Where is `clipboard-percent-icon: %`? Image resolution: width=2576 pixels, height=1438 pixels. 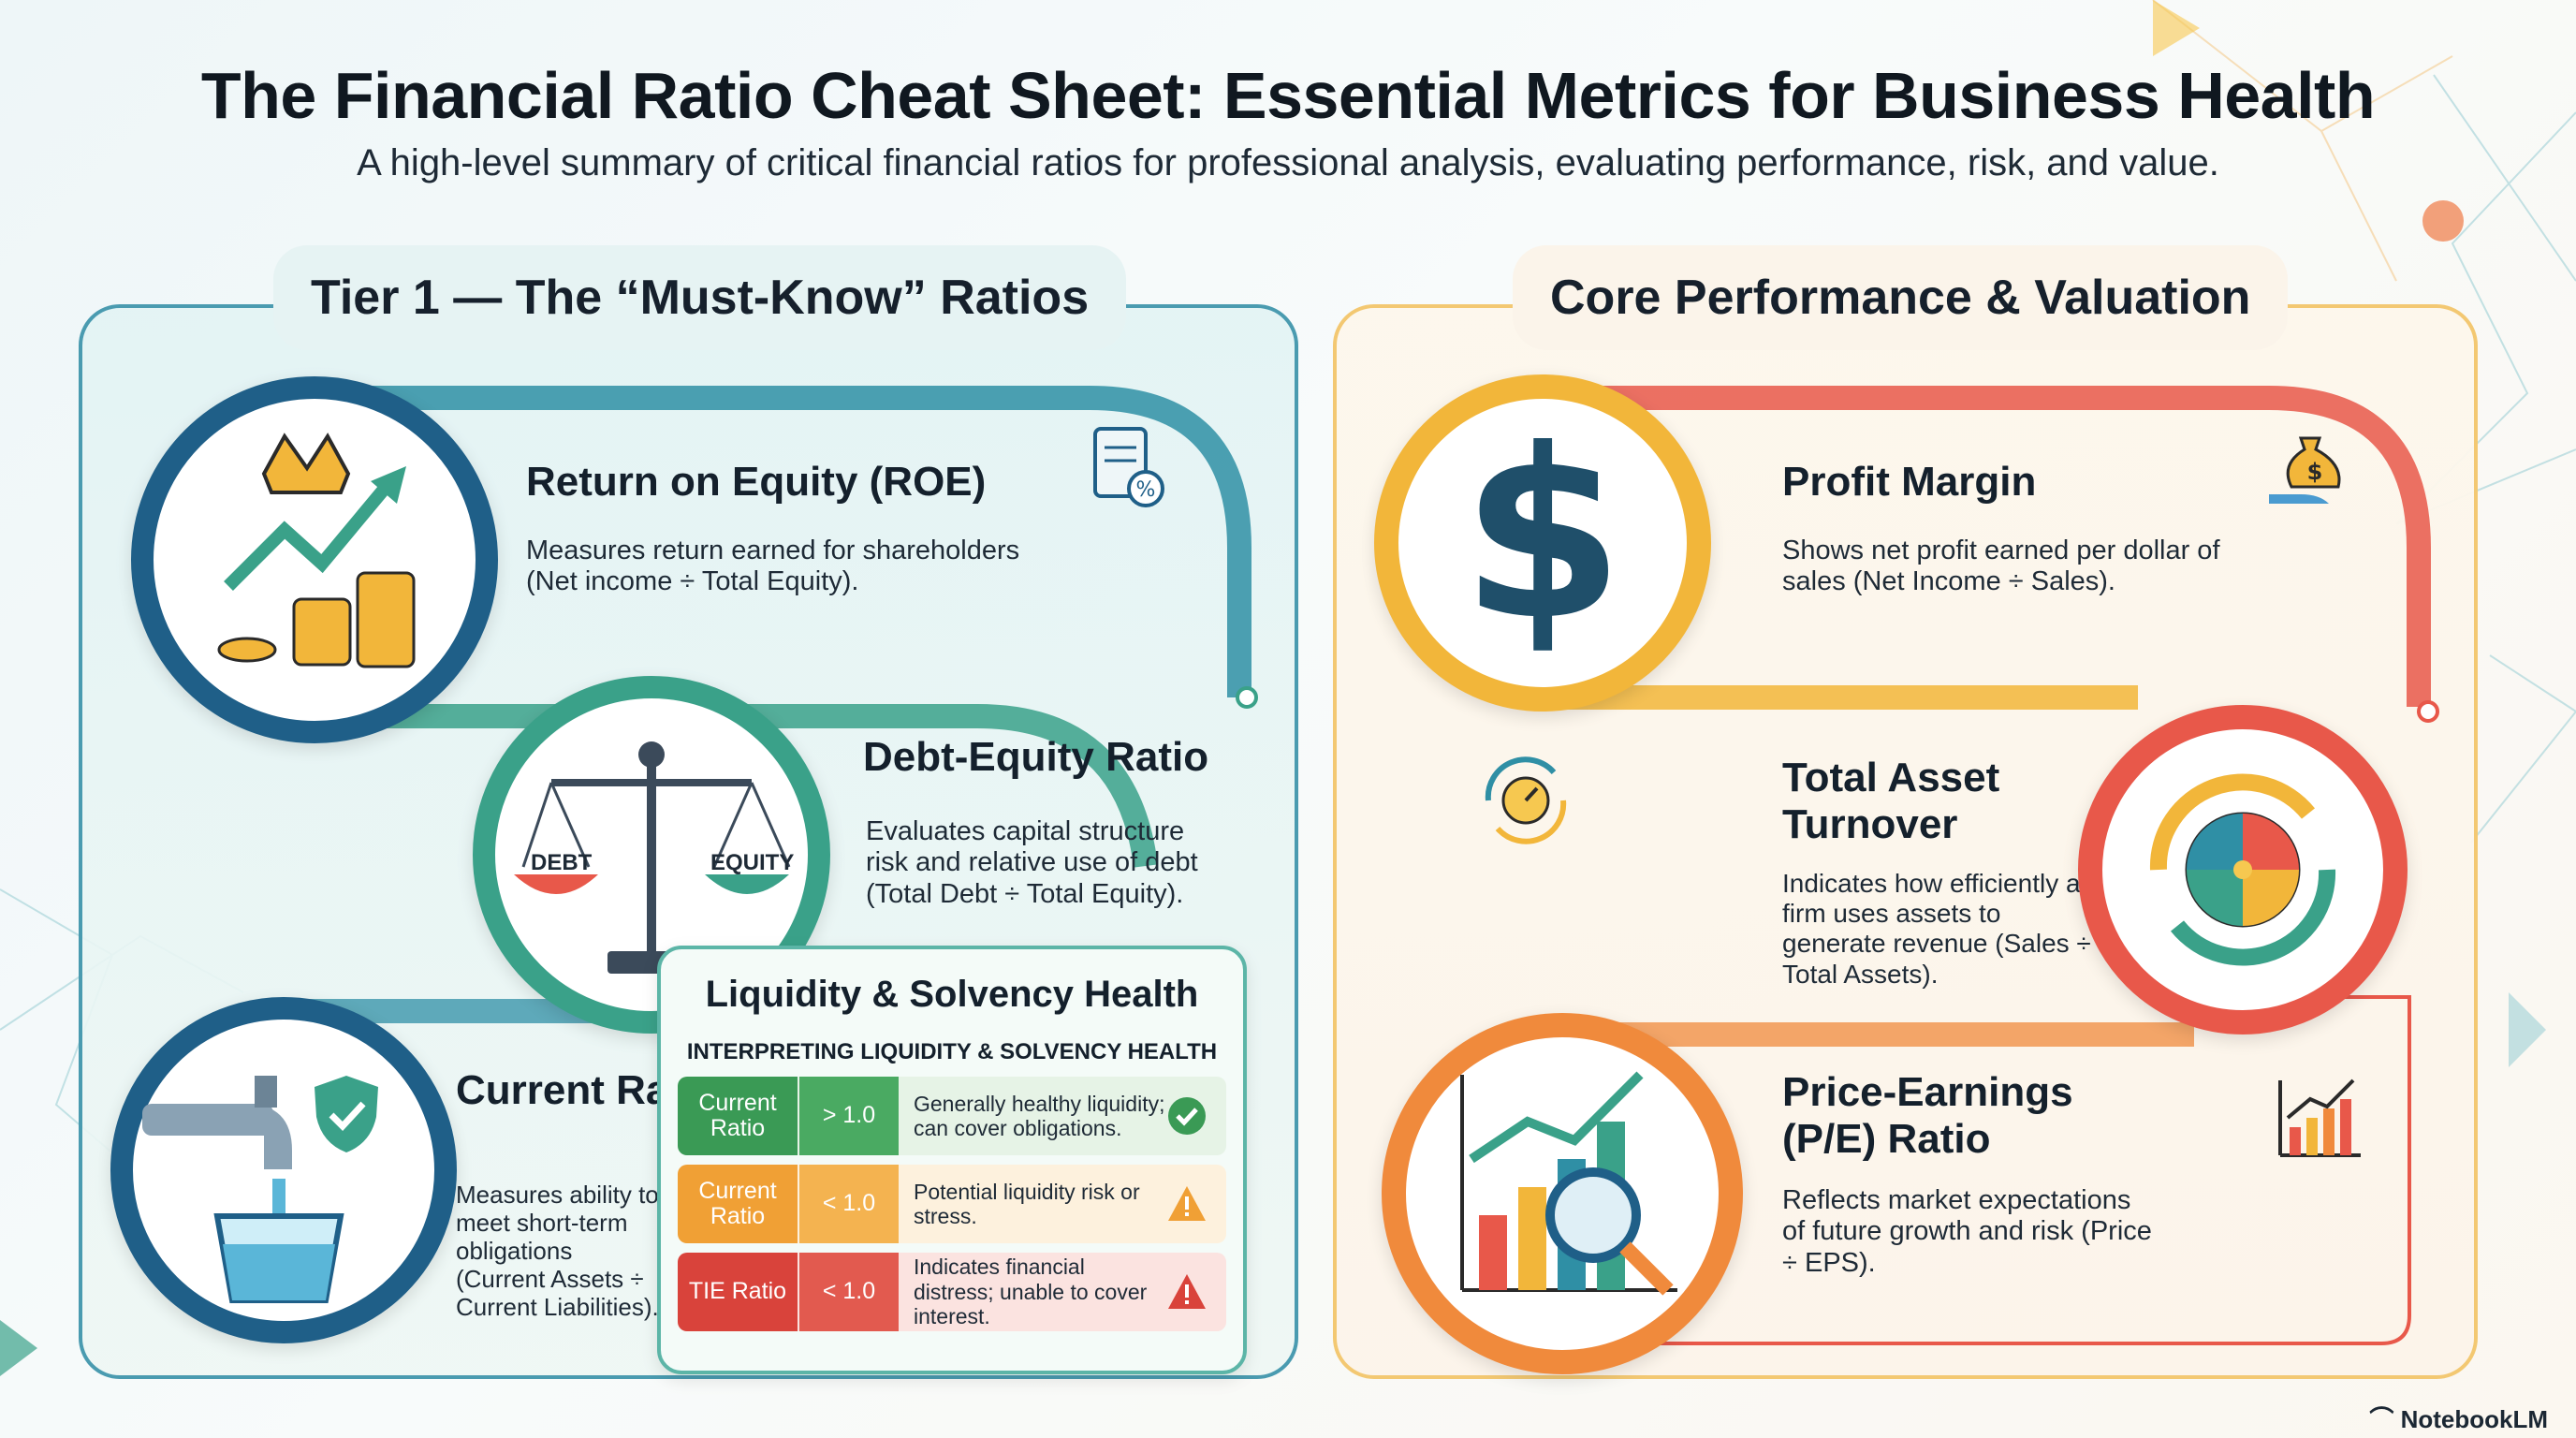
clipboard-percent-icon: % is located at coordinates (1128, 467).